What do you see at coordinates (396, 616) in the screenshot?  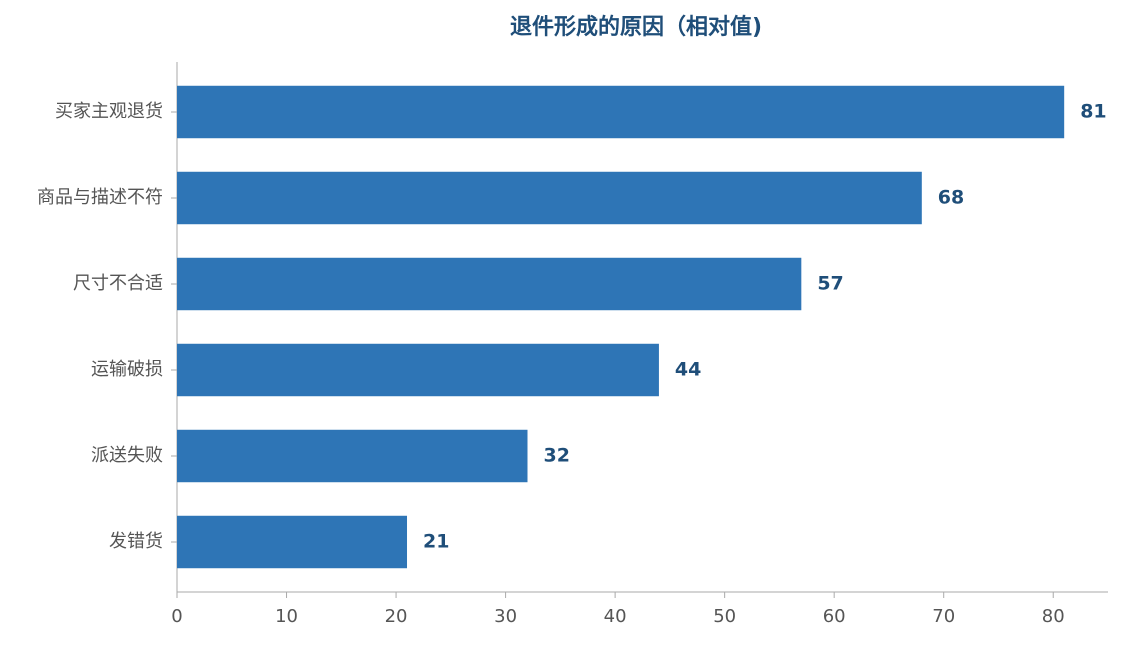 I see `x-tick-label: 20` at bounding box center [396, 616].